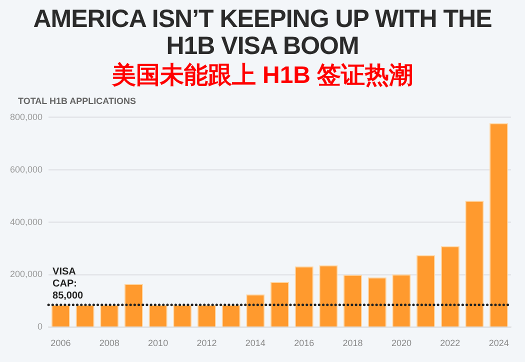 The height and width of the screenshot is (362, 525). Describe the element at coordinates (498, 343) in the screenshot. I see `x-tick-label: 2024` at that location.